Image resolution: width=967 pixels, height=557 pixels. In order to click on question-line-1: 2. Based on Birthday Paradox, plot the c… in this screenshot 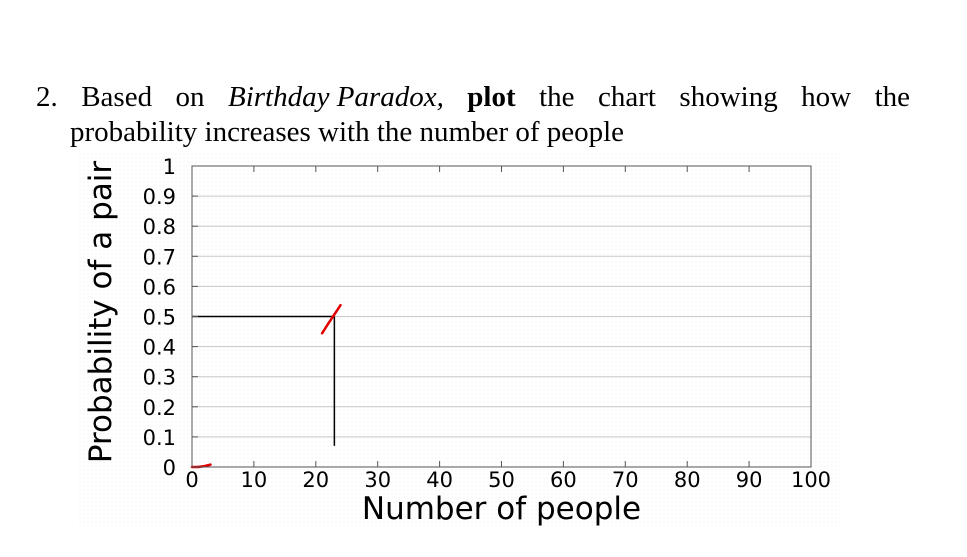, I will do `click(473, 97)`.